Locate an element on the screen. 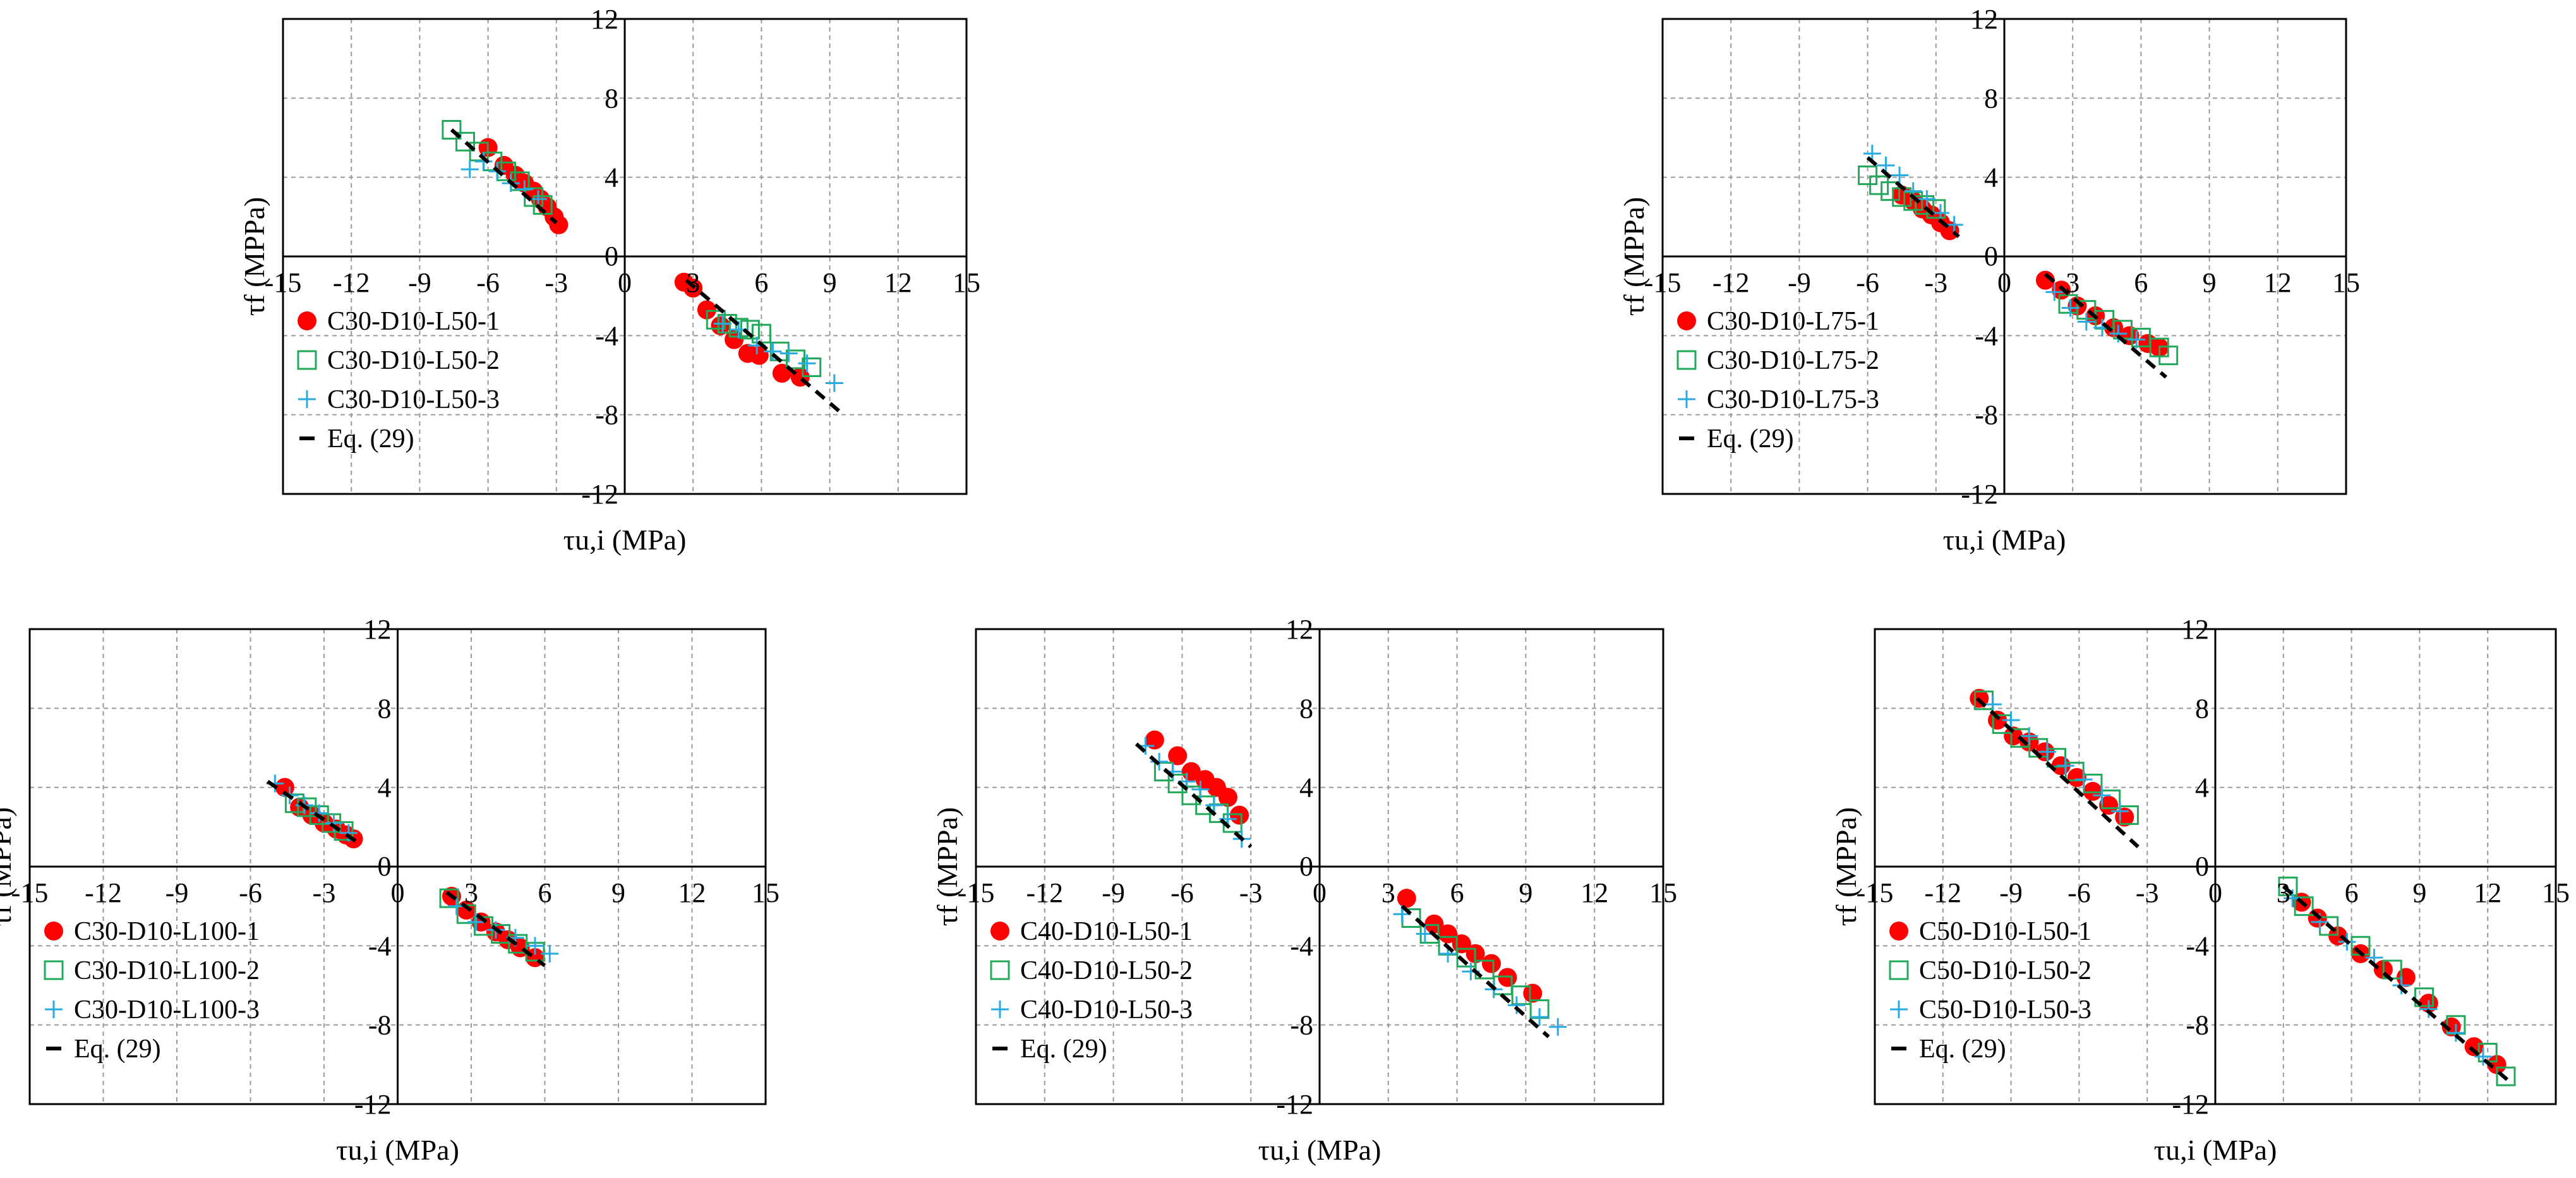  legend-label: C50-D10-L50-1 is located at coordinates (2005, 931).